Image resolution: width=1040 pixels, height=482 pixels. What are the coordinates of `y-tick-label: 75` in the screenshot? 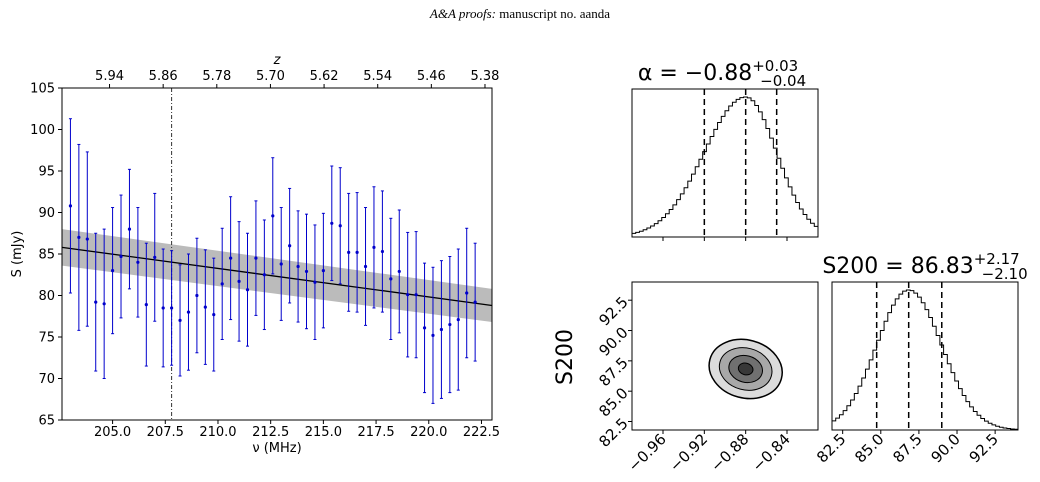 It's located at (46, 338).